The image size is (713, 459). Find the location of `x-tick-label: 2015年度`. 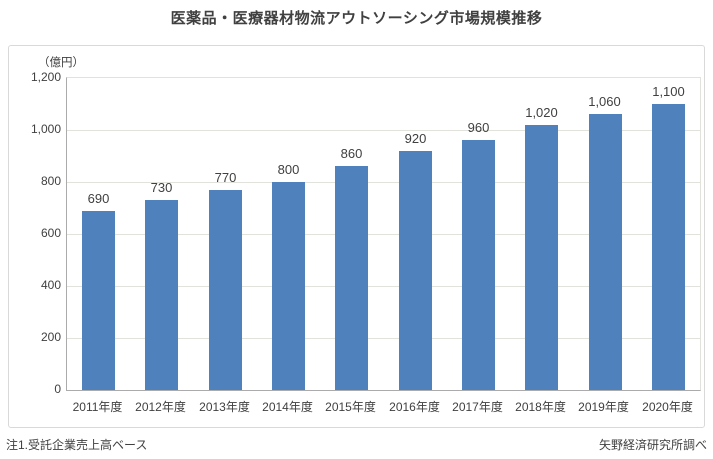

x-tick-label: 2015年度 is located at coordinates (350, 407).